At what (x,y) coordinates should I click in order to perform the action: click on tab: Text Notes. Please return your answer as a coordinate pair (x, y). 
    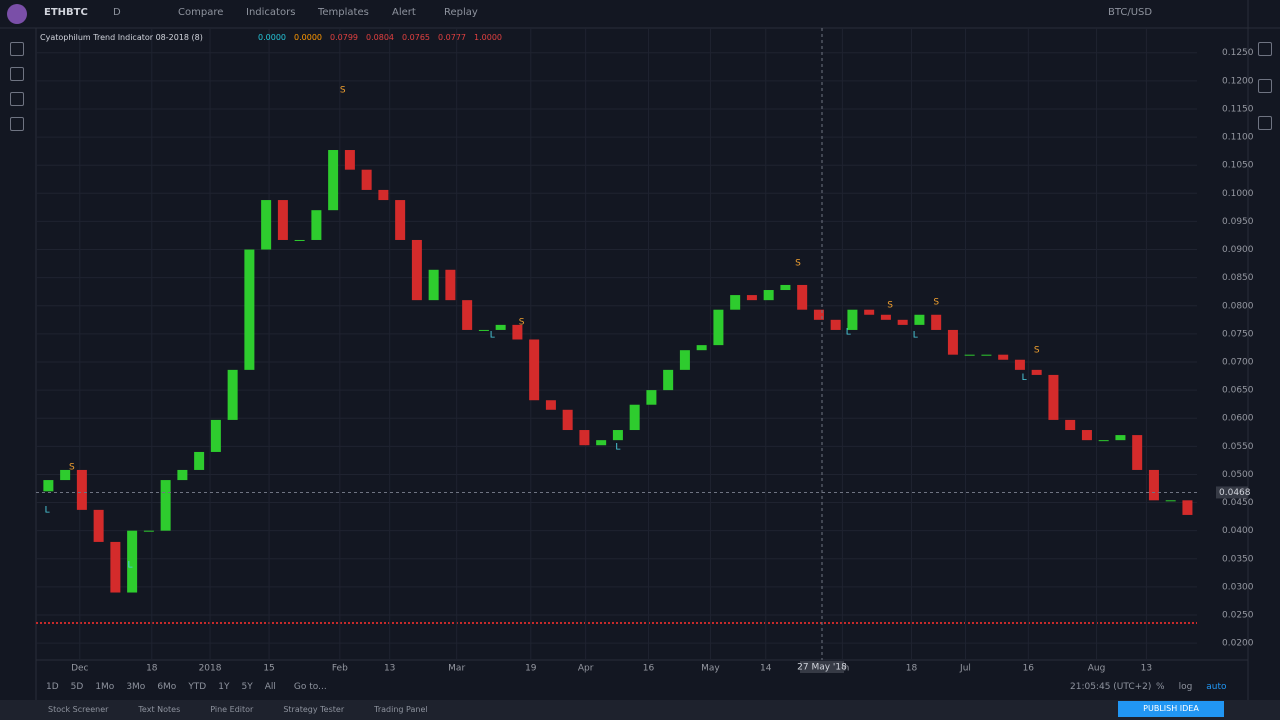
    Looking at the image, I should click on (159, 709).